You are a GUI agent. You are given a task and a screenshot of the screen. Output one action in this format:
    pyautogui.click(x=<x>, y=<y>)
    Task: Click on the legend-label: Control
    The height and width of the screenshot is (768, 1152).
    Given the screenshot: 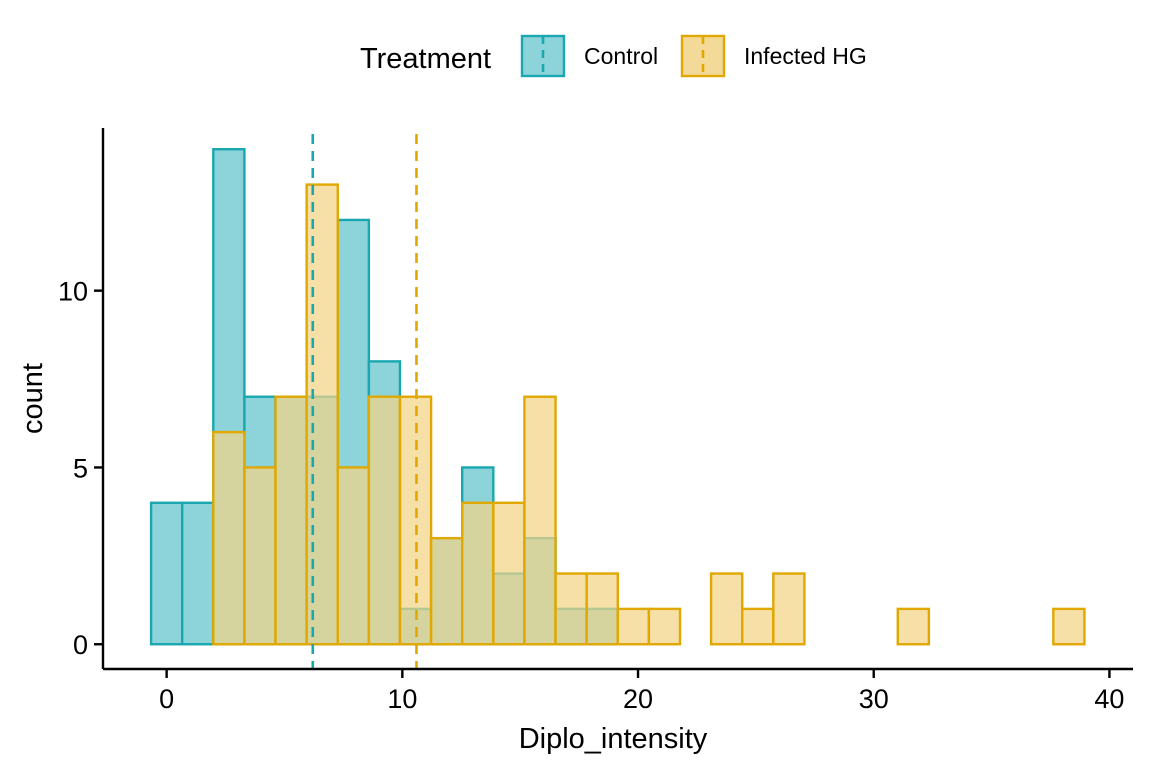 What is the action you would take?
    pyautogui.click(x=621, y=56)
    